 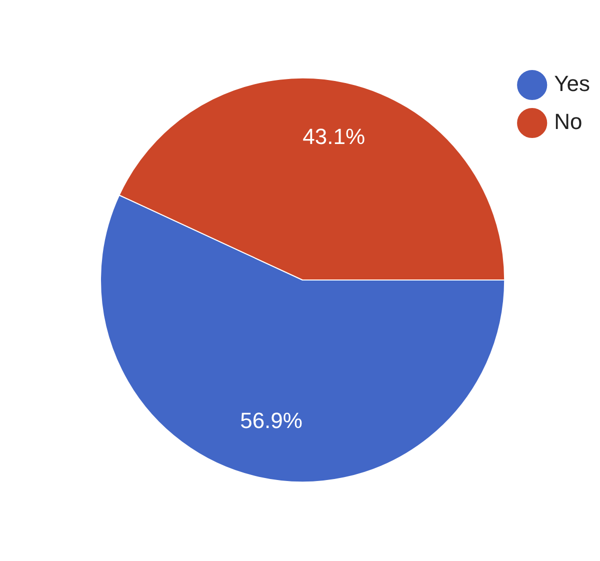 I want to click on legend-label: No, so click(x=568, y=121).